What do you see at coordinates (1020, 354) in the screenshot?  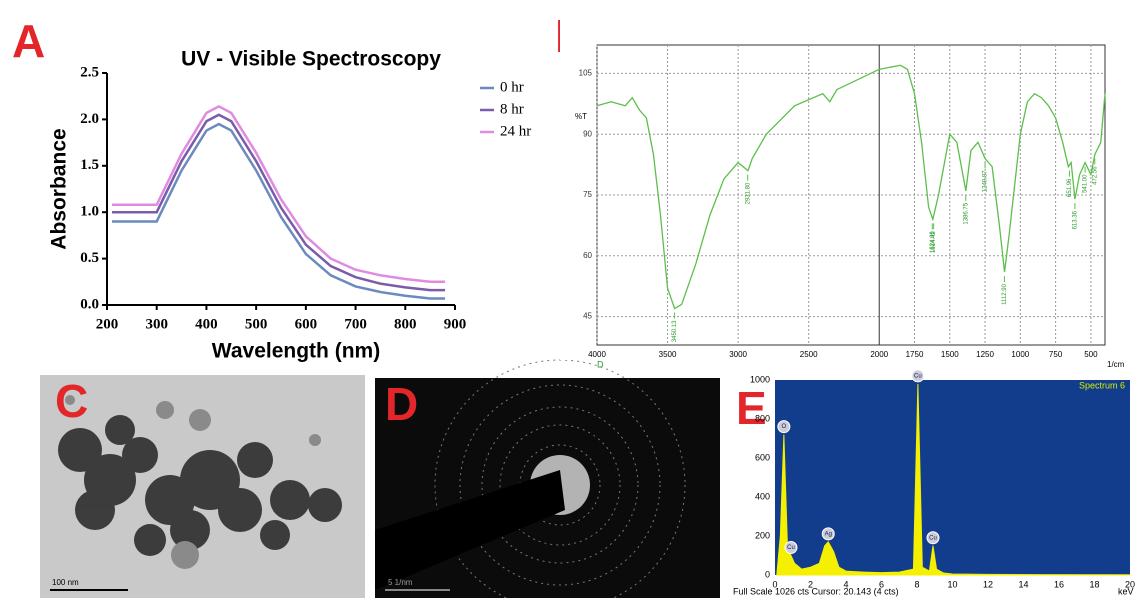 I see `x-tick-label: 1000` at bounding box center [1020, 354].